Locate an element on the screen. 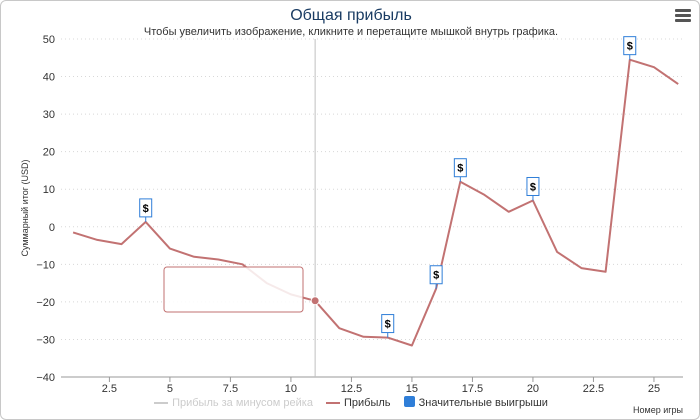 The height and width of the screenshot is (420, 700). y-tick-label: 40 is located at coordinates (49, 78).